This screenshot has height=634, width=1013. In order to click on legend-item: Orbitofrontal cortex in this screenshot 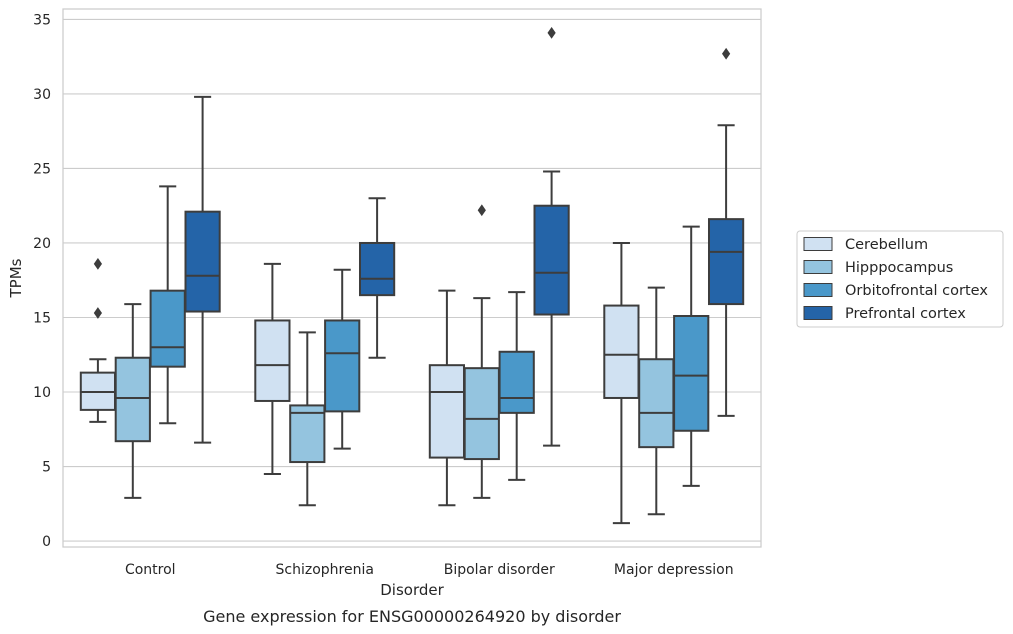, I will do `click(895, 291)`.